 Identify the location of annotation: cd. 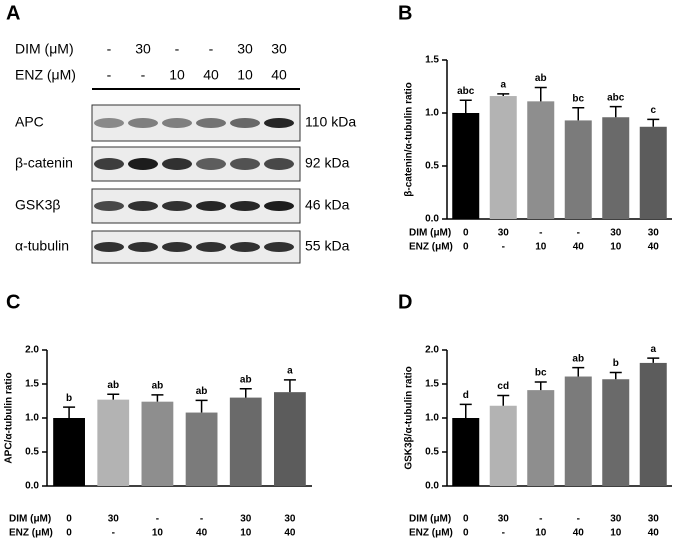
(503, 386).